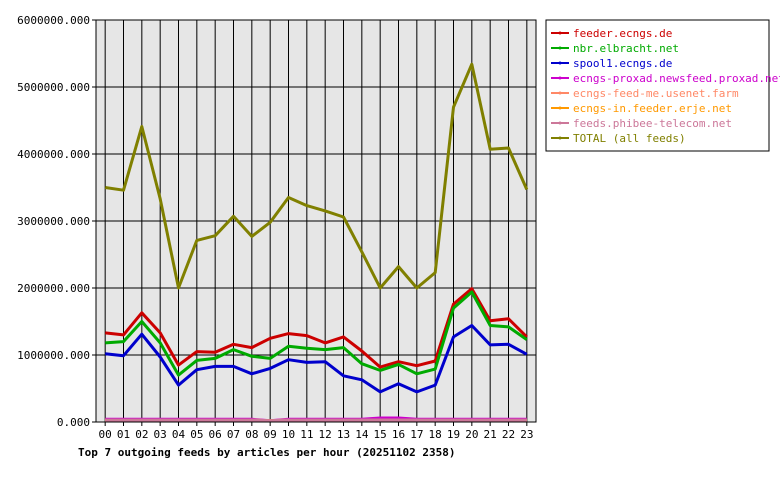 The image size is (780, 480). I want to click on x-tick-label: 08, so click(251, 434).